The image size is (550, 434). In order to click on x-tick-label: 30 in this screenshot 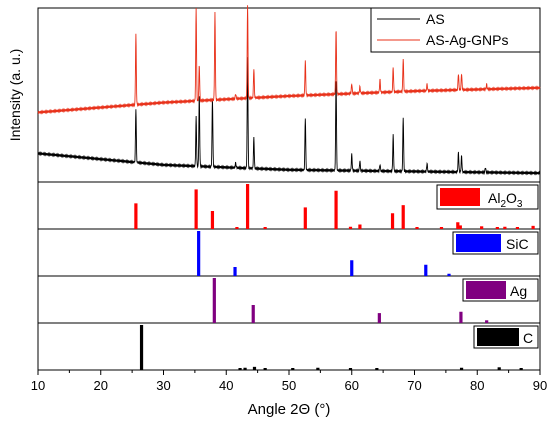, I will do `click(163, 385)`.